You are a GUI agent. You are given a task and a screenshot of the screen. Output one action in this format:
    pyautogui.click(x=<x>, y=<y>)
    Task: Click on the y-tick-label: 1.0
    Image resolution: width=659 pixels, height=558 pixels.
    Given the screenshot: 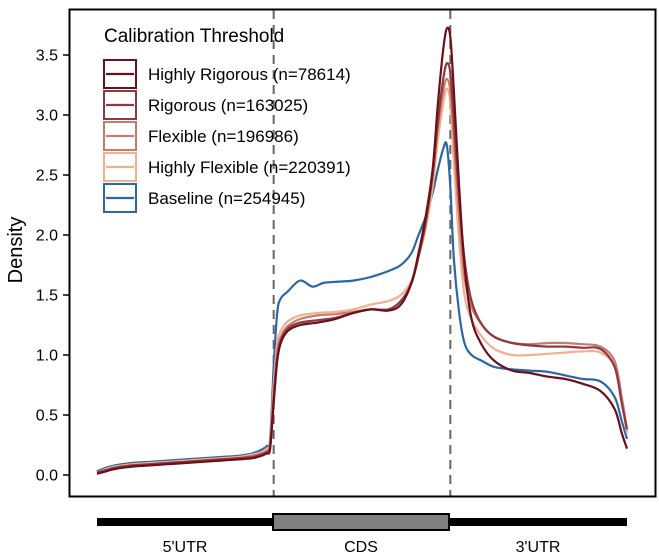 What is the action you would take?
    pyautogui.click(x=47, y=356)
    